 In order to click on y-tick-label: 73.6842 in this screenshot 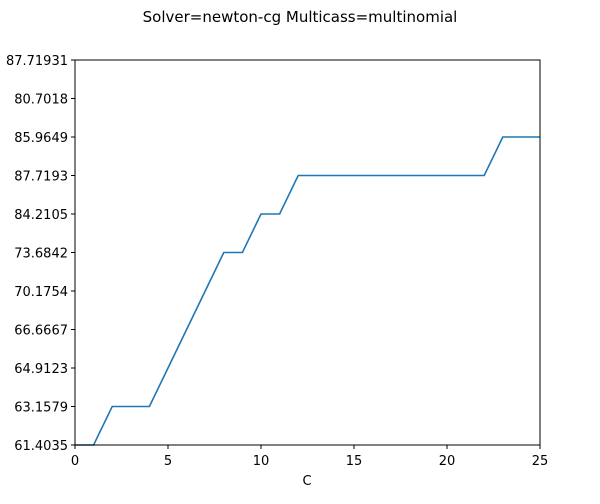, I will do `click(41, 254)`.